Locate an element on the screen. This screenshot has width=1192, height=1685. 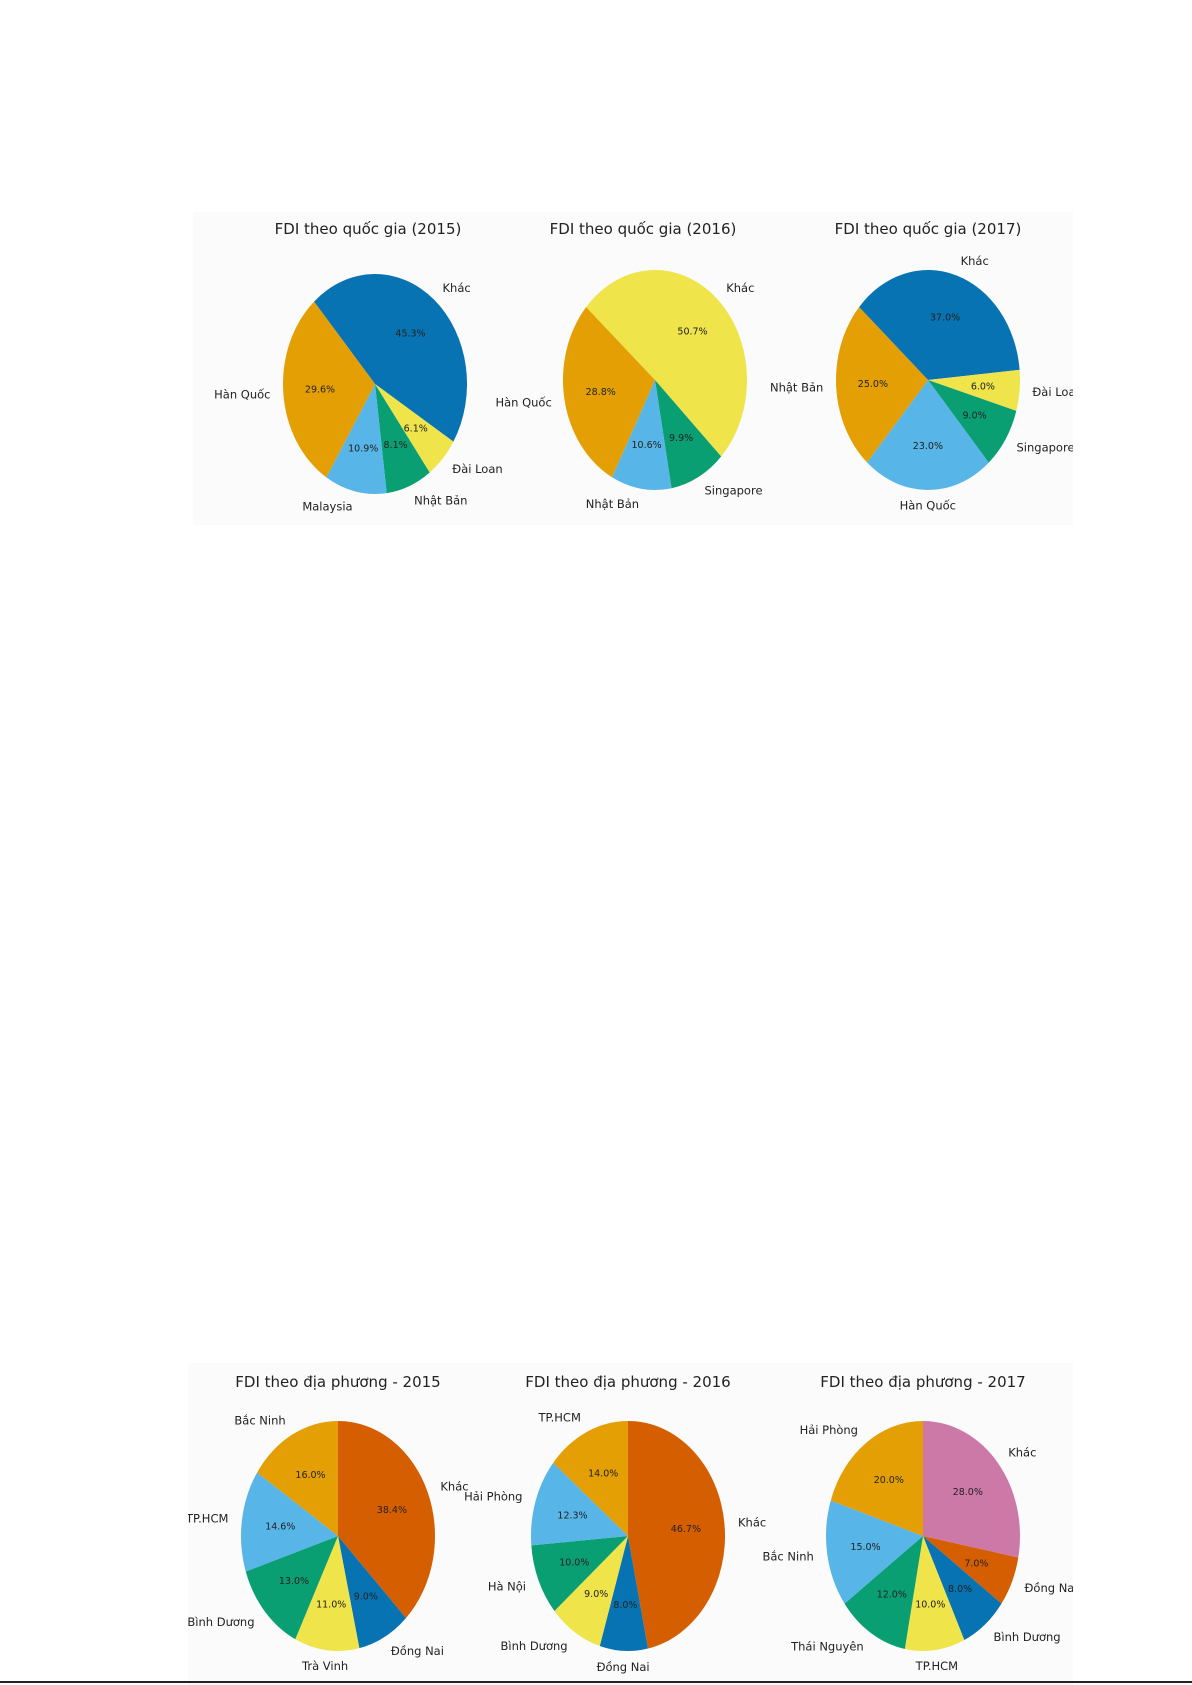
chart-title: FDI theo quốc gia (2017) is located at coordinates (928, 229).